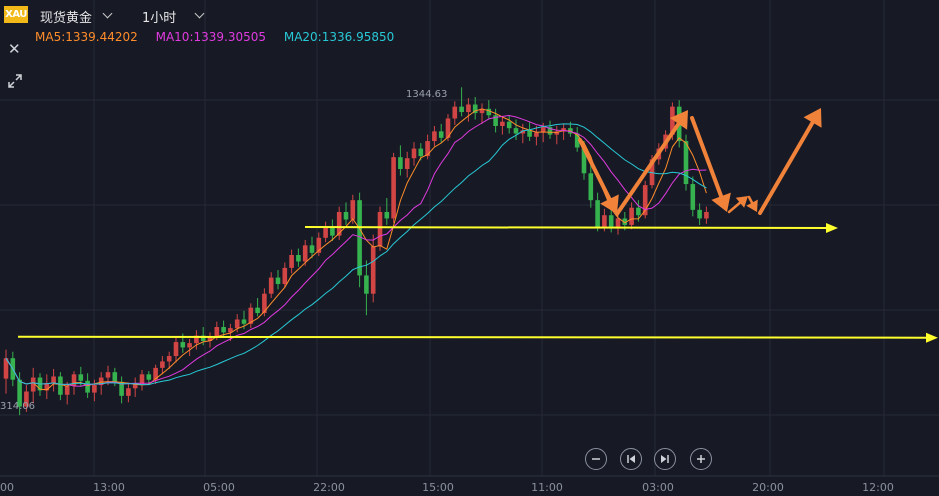 Image resolution: width=939 pixels, height=496 pixels. I want to click on symbol-badge: XAU, so click(16, 14).